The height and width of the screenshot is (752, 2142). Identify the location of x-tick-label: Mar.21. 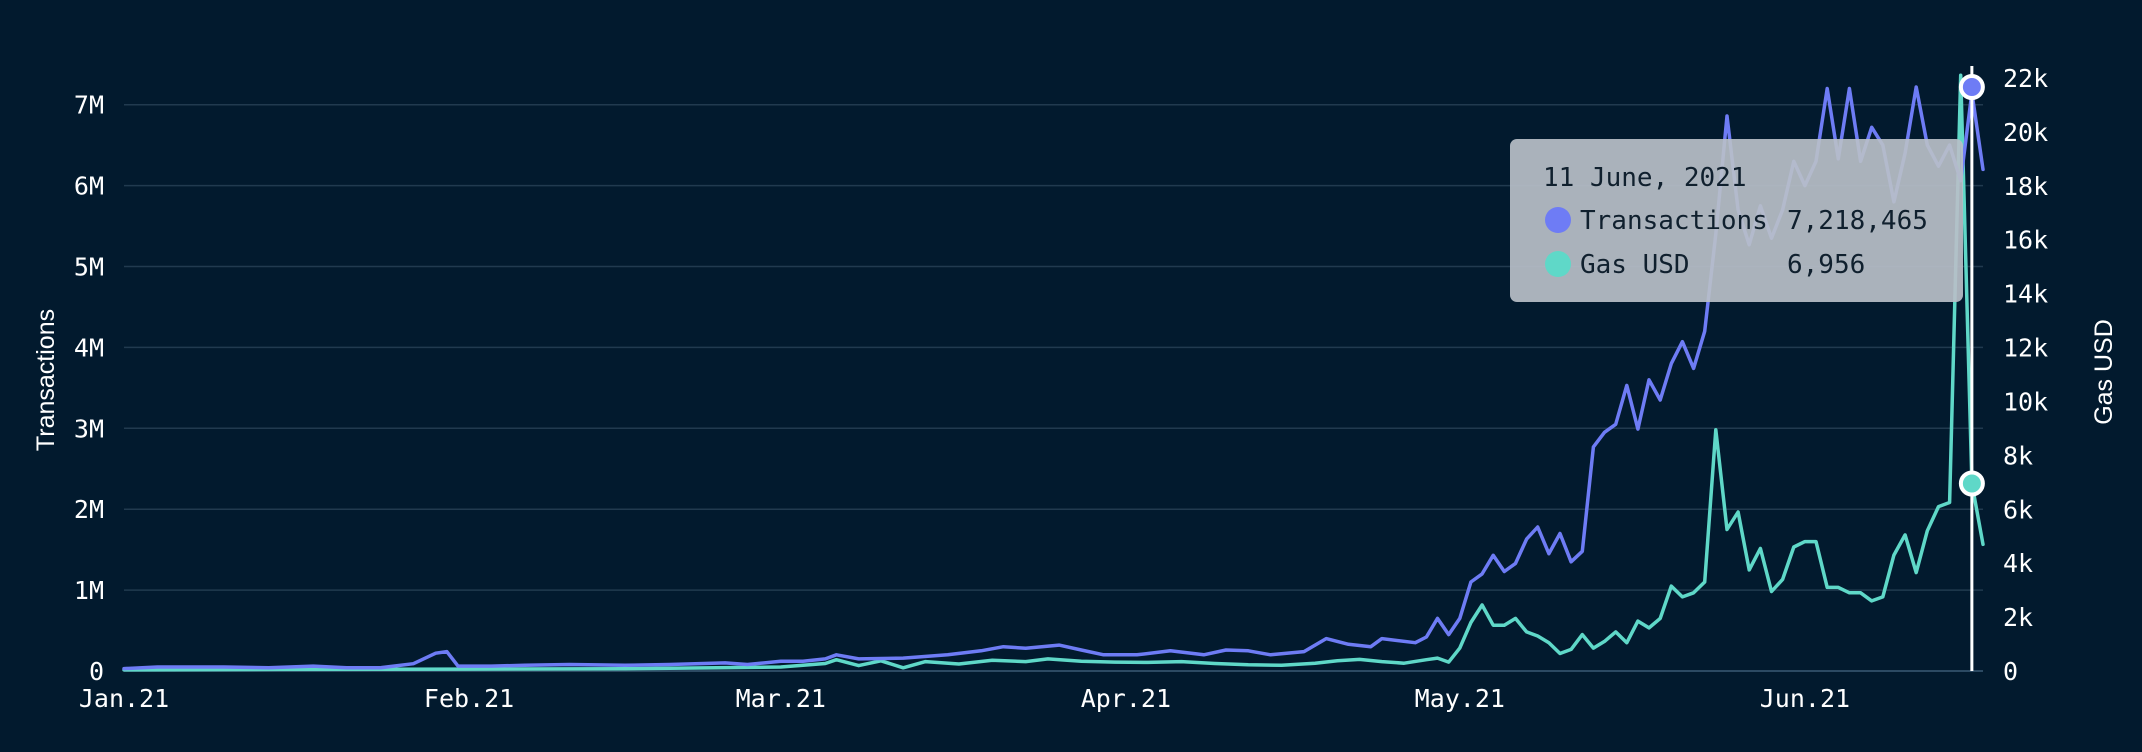
(781, 698).